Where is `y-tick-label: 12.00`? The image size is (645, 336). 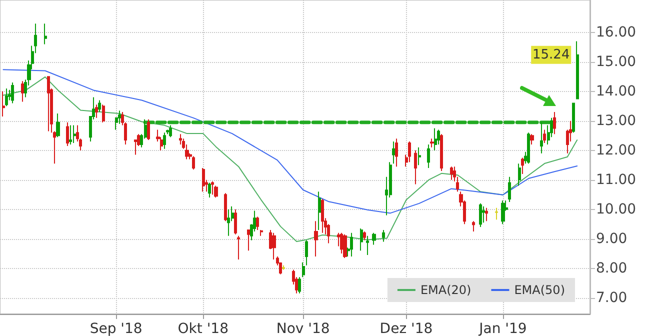
y-tick-label: 12.00 is located at coordinates (616, 150).